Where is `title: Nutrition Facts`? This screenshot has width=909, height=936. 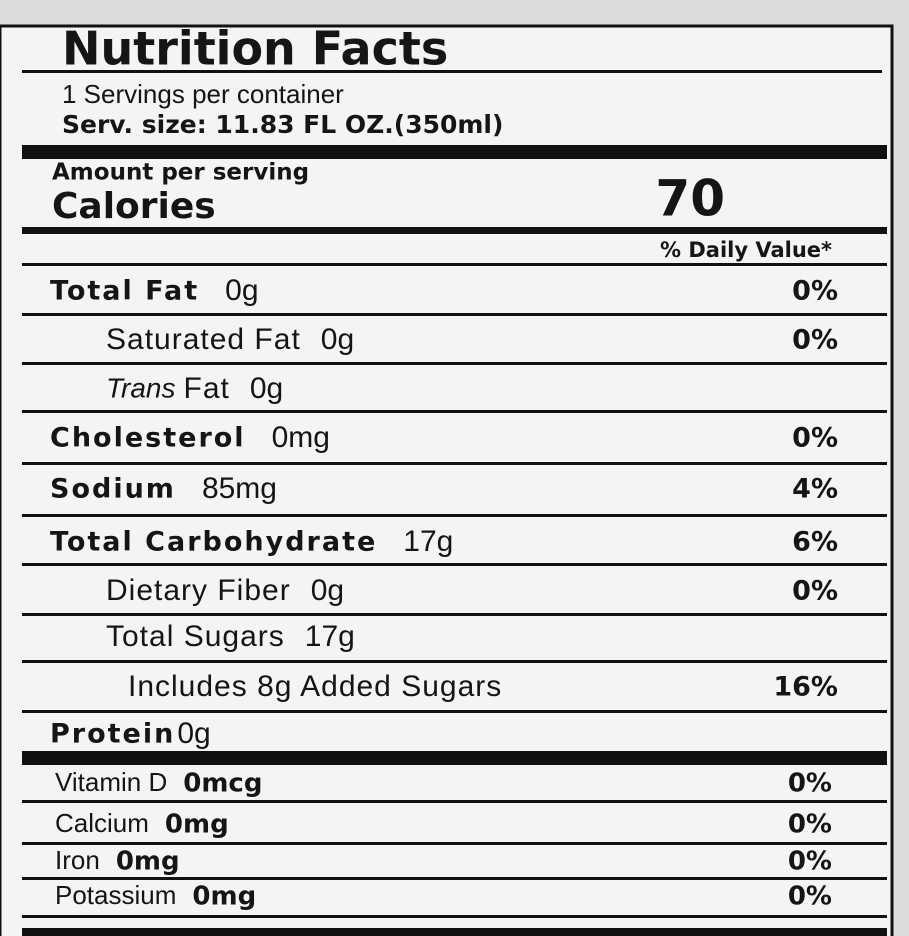
title: Nutrition Facts is located at coordinates (255, 49).